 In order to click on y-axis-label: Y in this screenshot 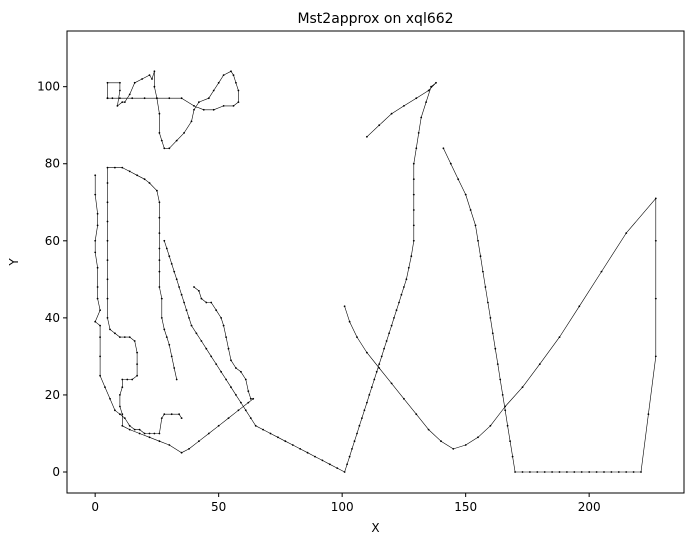, I will do `click(14, 262)`.